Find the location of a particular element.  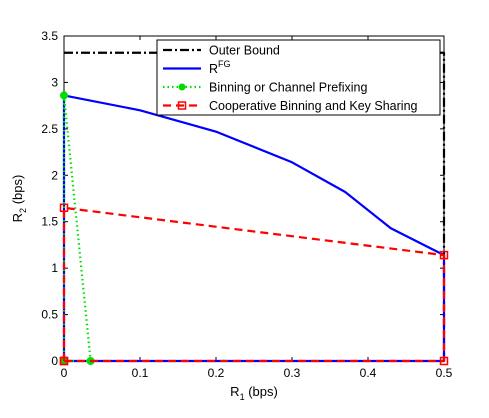

series-line is located at coordinates (77, 228).